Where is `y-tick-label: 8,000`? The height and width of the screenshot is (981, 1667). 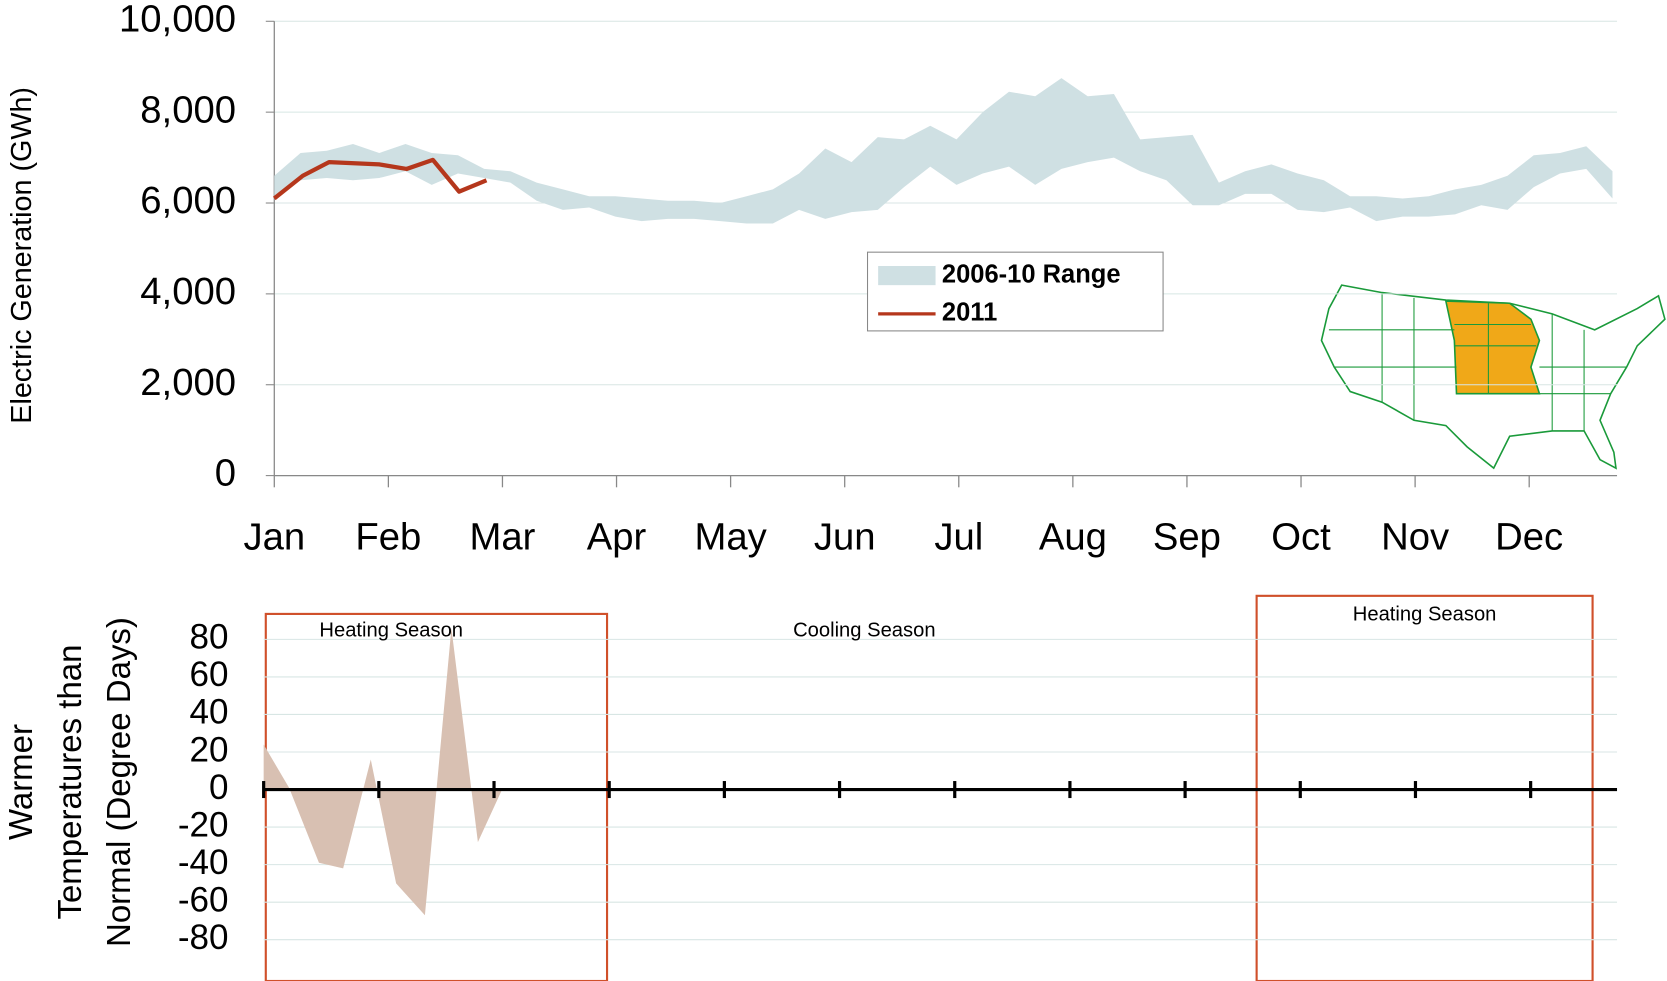
y-tick-label: 8,000 is located at coordinates (188, 109).